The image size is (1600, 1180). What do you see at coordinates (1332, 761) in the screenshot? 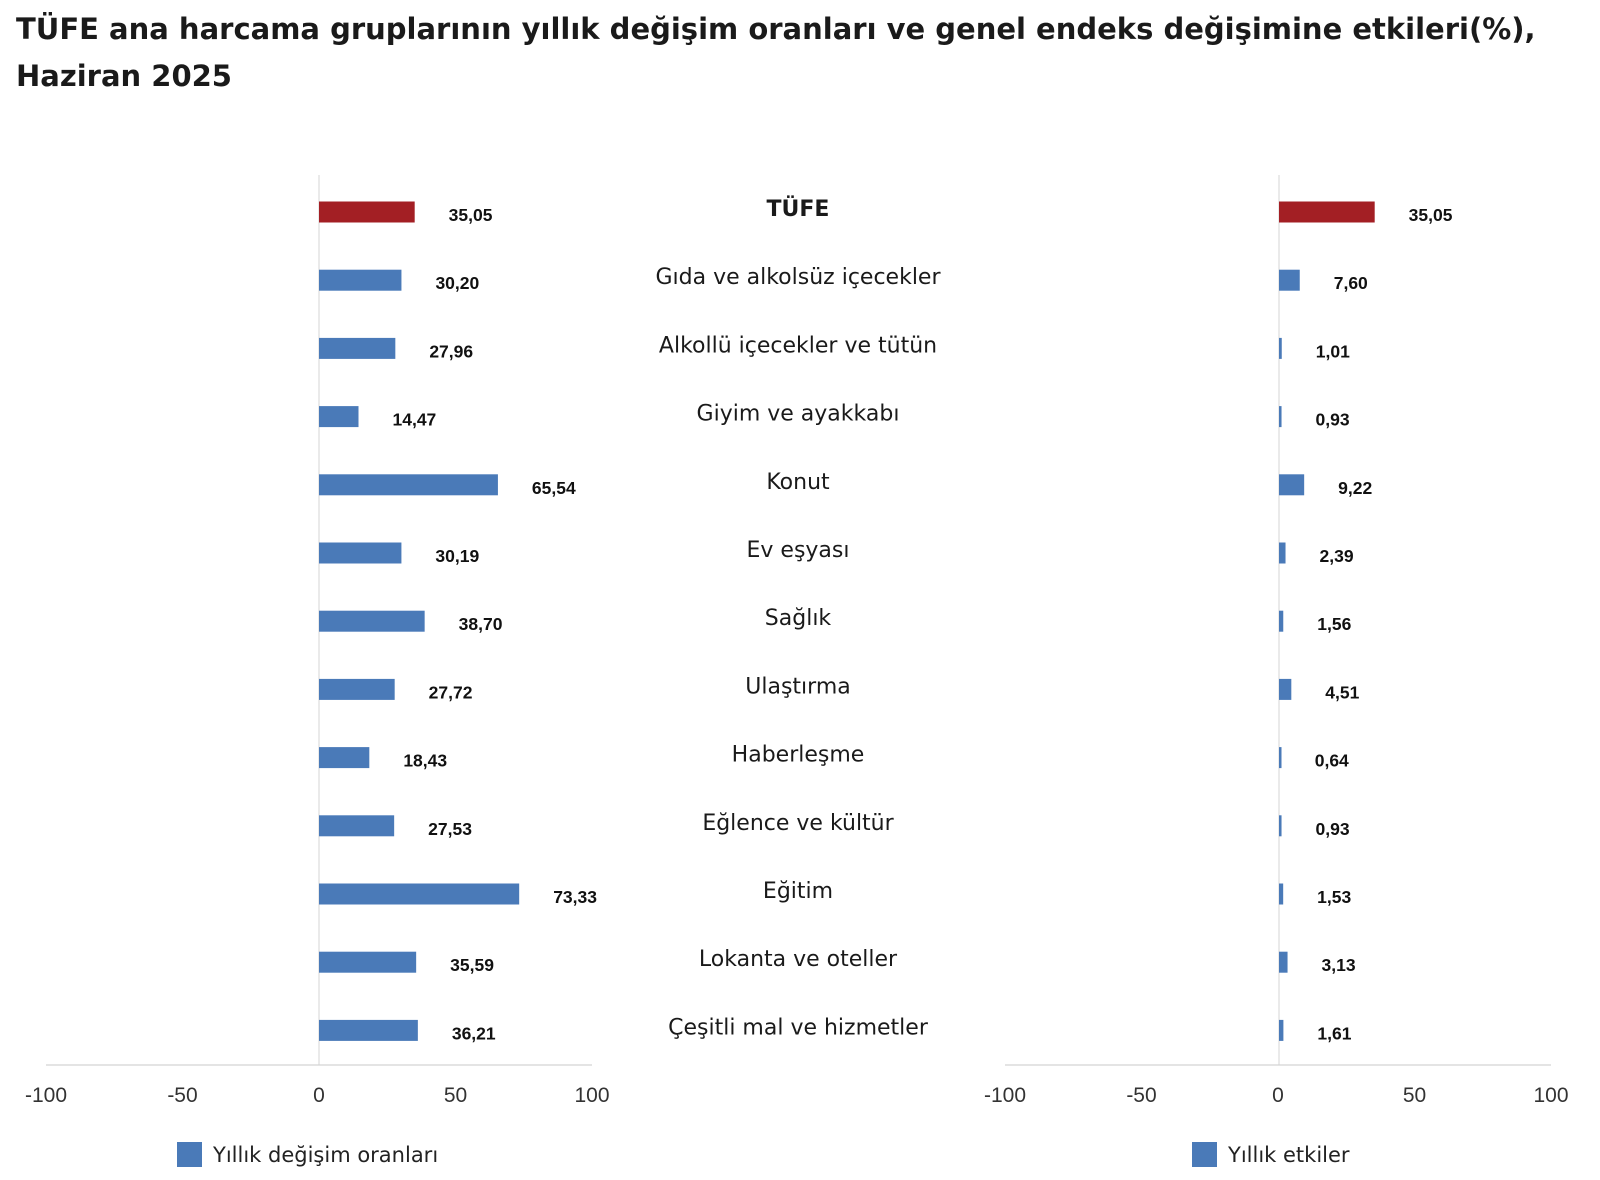
I see `right-data-label: 0,64` at bounding box center [1332, 761].